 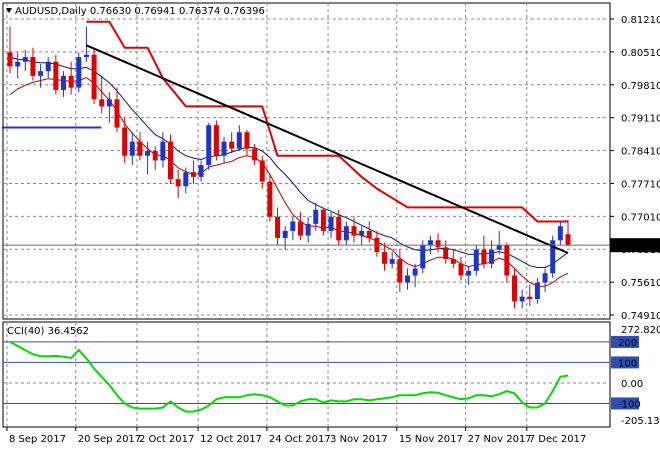 What do you see at coordinates (640, 53) in the screenshot?
I see `price-tick-label: 0.80510` at bounding box center [640, 53].